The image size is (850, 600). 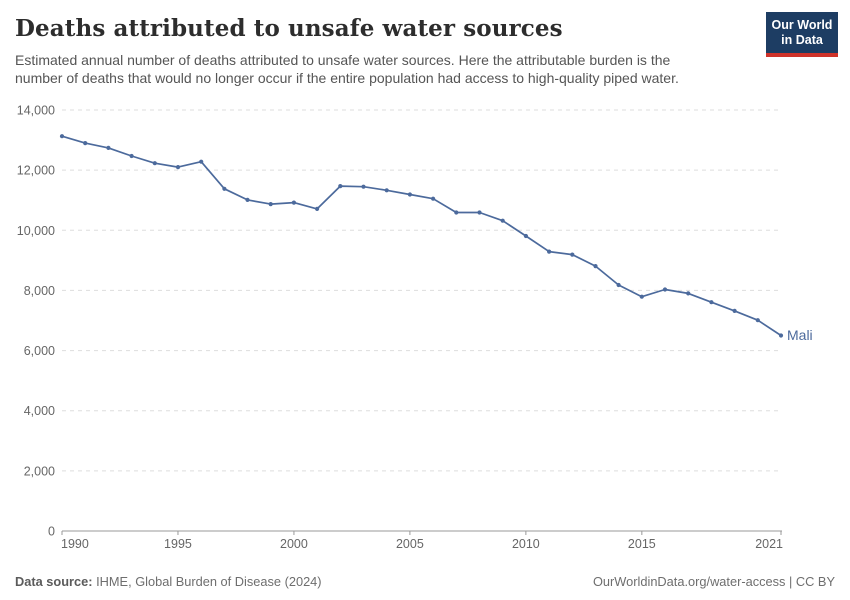 What do you see at coordinates (207, 581) in the screenshot?
I see `data-source-value: IHME, Global Burden of Disease (2024)` at bounding box center [207, 581].